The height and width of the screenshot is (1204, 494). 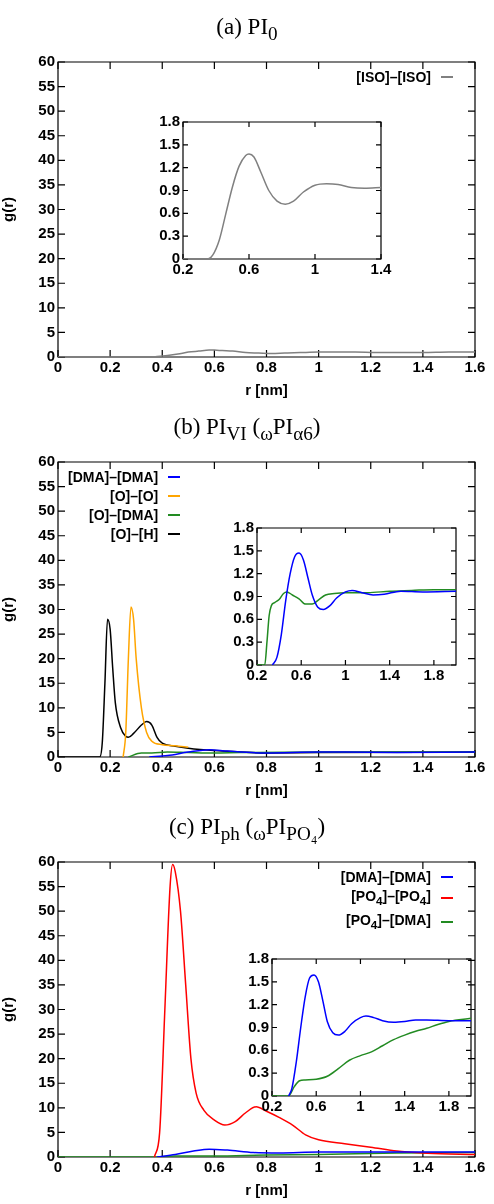 What do you see at coordinates (393, 77) in the screenshot?
I see `legend-label: [ISO]–[ISO]` at bounding box center [393, 77].